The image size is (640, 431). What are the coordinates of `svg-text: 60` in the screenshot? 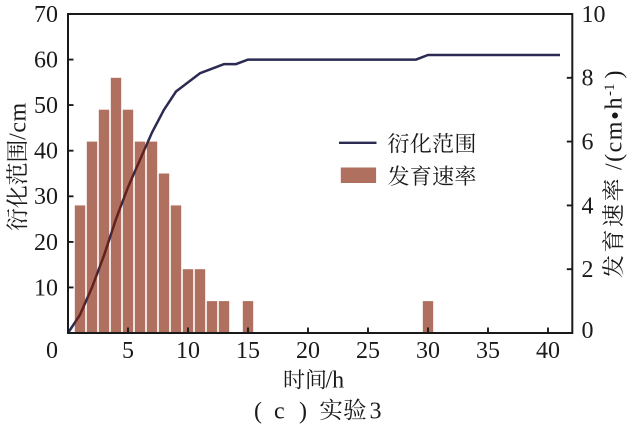 It's located at (46, 61).